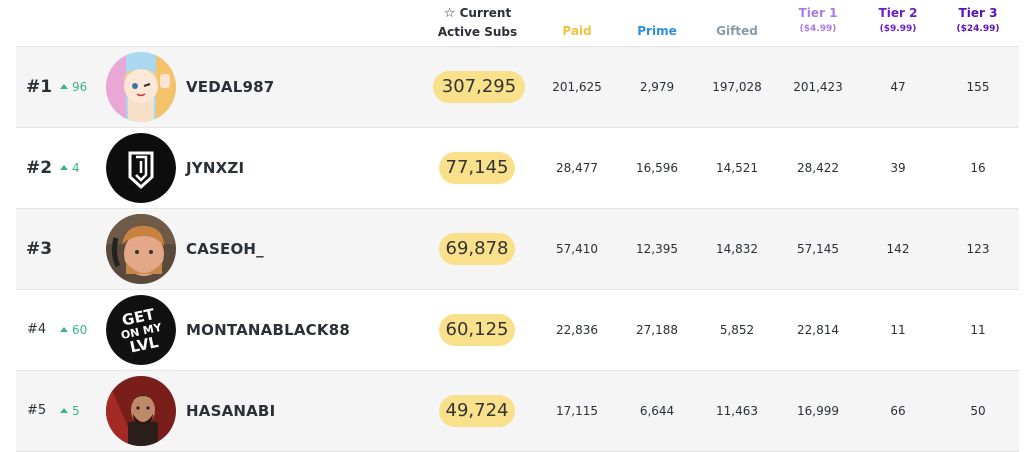 The height and width of the screenshot is (452, 1024). Describe the element at coordinates (978, 87) in the screenshot. I see `tier3-value: 155` at that location.